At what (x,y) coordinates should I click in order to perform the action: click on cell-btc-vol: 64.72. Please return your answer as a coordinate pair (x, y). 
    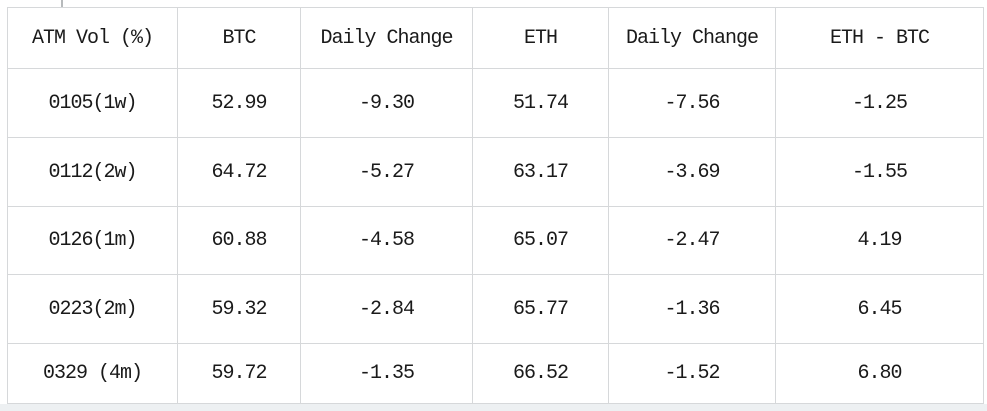
    Looking at the image, I should click on (239, 172).